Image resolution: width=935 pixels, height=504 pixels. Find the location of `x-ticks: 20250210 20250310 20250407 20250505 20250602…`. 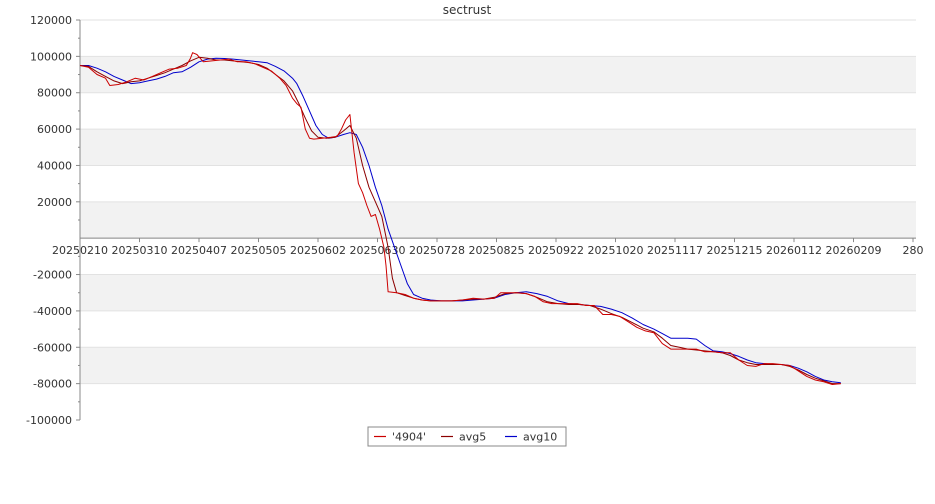

x-ticks: 20250210 20250310 20250407 20250505 20250602… is located at coordinates (488, 247).